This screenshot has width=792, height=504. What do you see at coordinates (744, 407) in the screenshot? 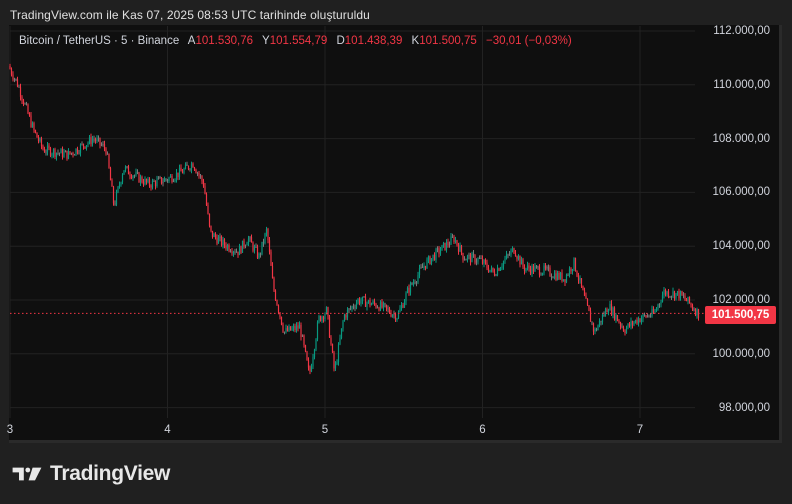
I see `price-axis-label: 98.000,00` at bounding box center [744, 407].